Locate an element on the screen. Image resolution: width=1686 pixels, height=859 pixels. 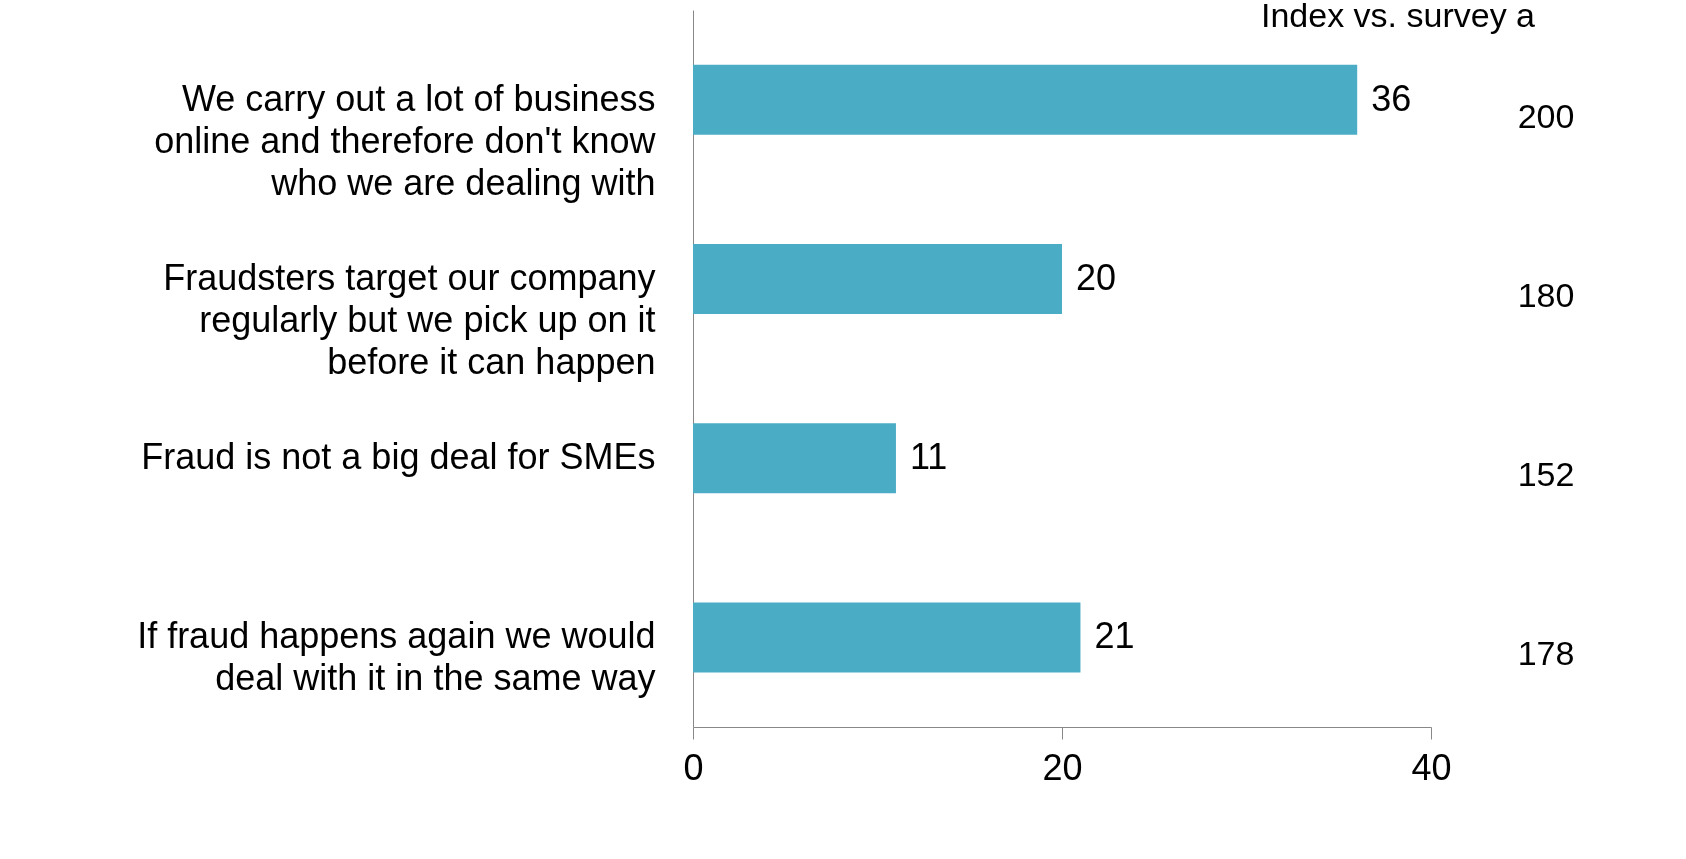
text: 180 is located at coordinates (1546, 294).